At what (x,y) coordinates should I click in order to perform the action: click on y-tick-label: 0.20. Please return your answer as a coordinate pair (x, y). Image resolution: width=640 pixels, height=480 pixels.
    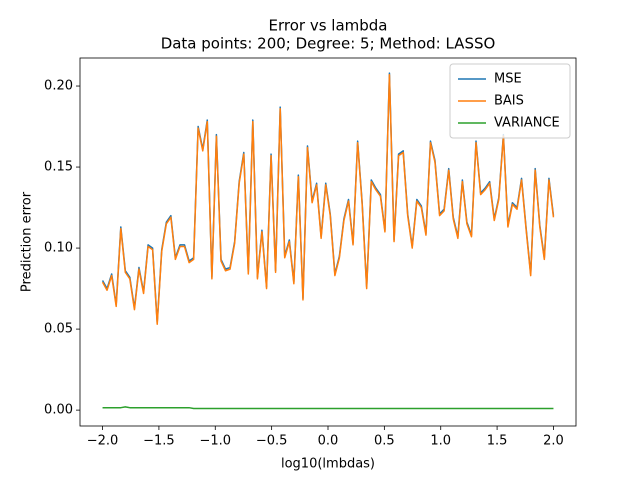
    Looking at the image, I should click on (58, 86).